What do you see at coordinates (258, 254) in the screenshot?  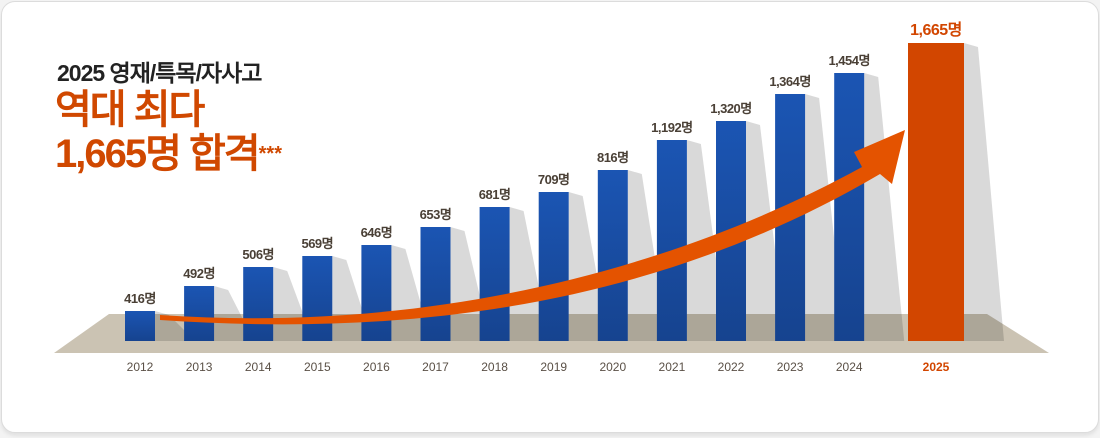 I see `data-label: 506명` at bounding box center [258, 254].